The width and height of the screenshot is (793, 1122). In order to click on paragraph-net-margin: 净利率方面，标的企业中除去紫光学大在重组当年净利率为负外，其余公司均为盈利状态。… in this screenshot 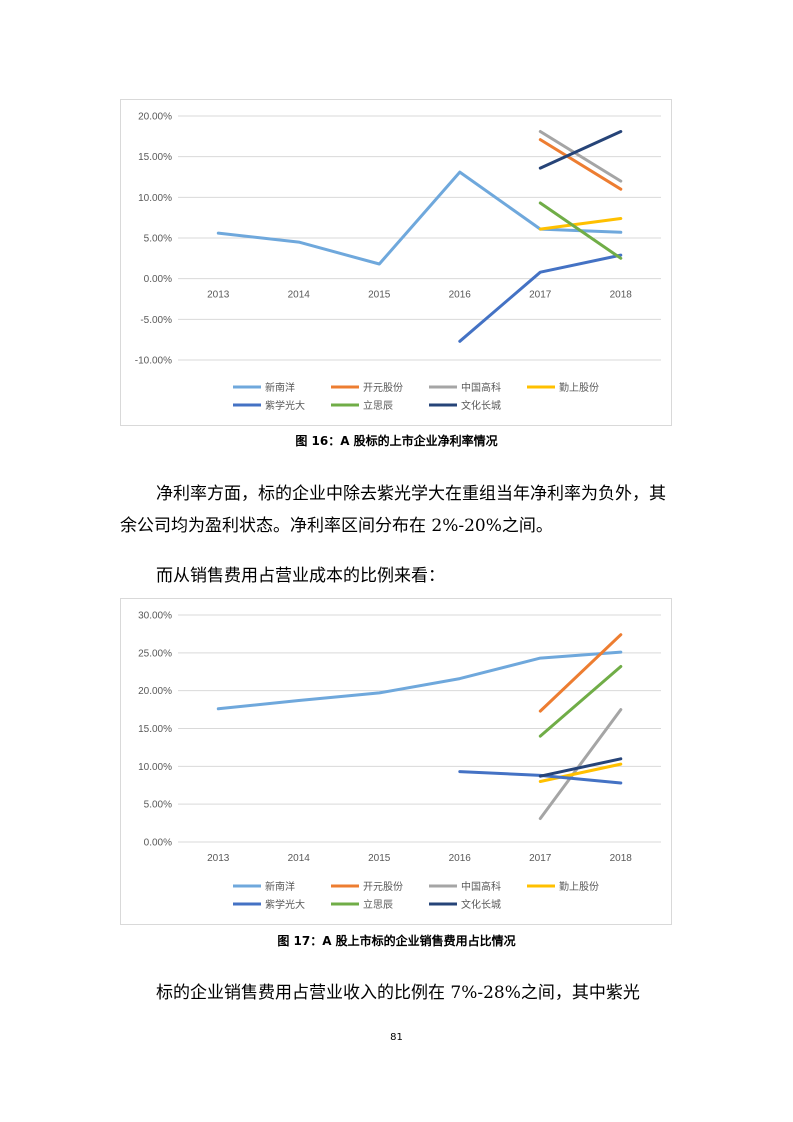, I will do `click(393, 510)`.